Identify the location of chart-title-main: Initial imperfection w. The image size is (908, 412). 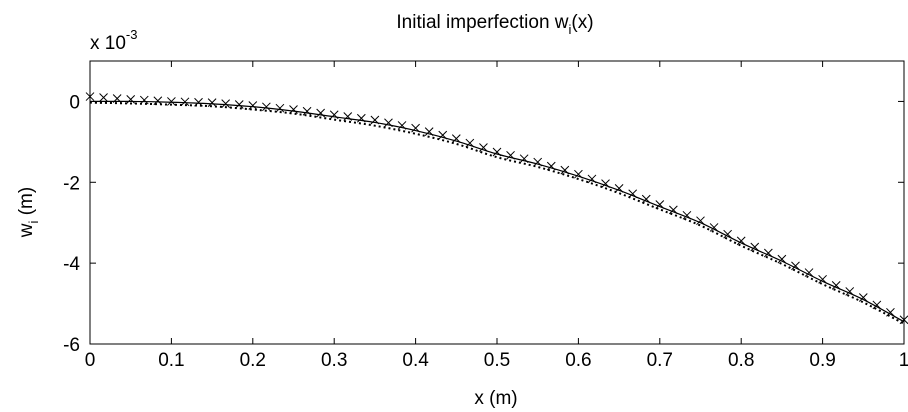
(482, 22).